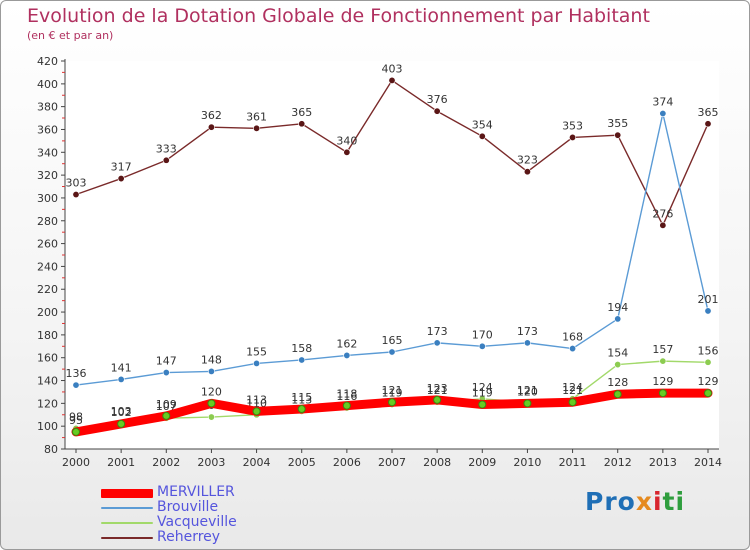 This screenshot has width=750, height=550. I want to click on x-tick-label: 2011, so click(573, 462).